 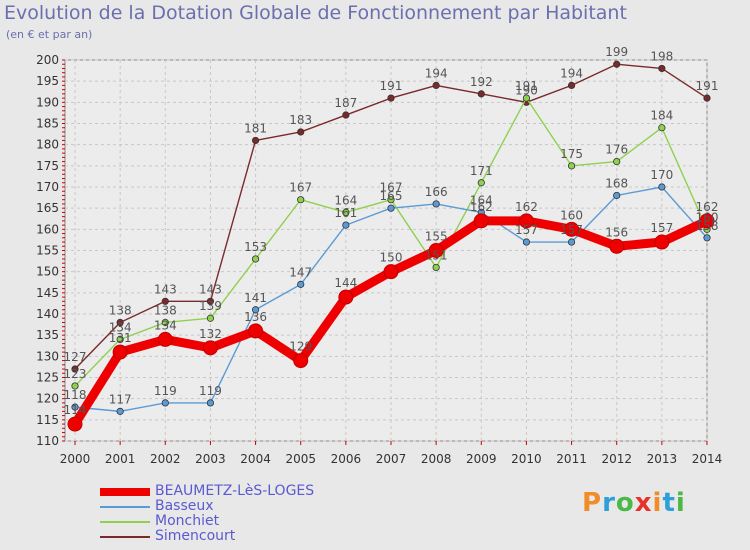 What do you see at coordinates (661, 116) in the screenshot?
I see `data-label: 184` at bounding box center [661, 116].